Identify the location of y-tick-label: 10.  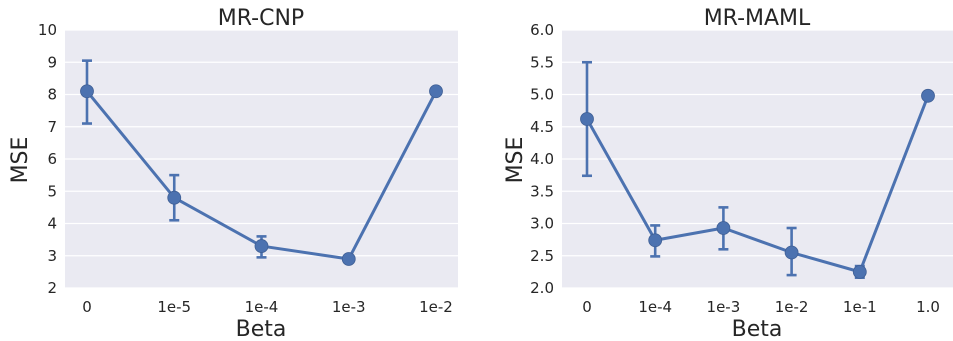
(47, 30).